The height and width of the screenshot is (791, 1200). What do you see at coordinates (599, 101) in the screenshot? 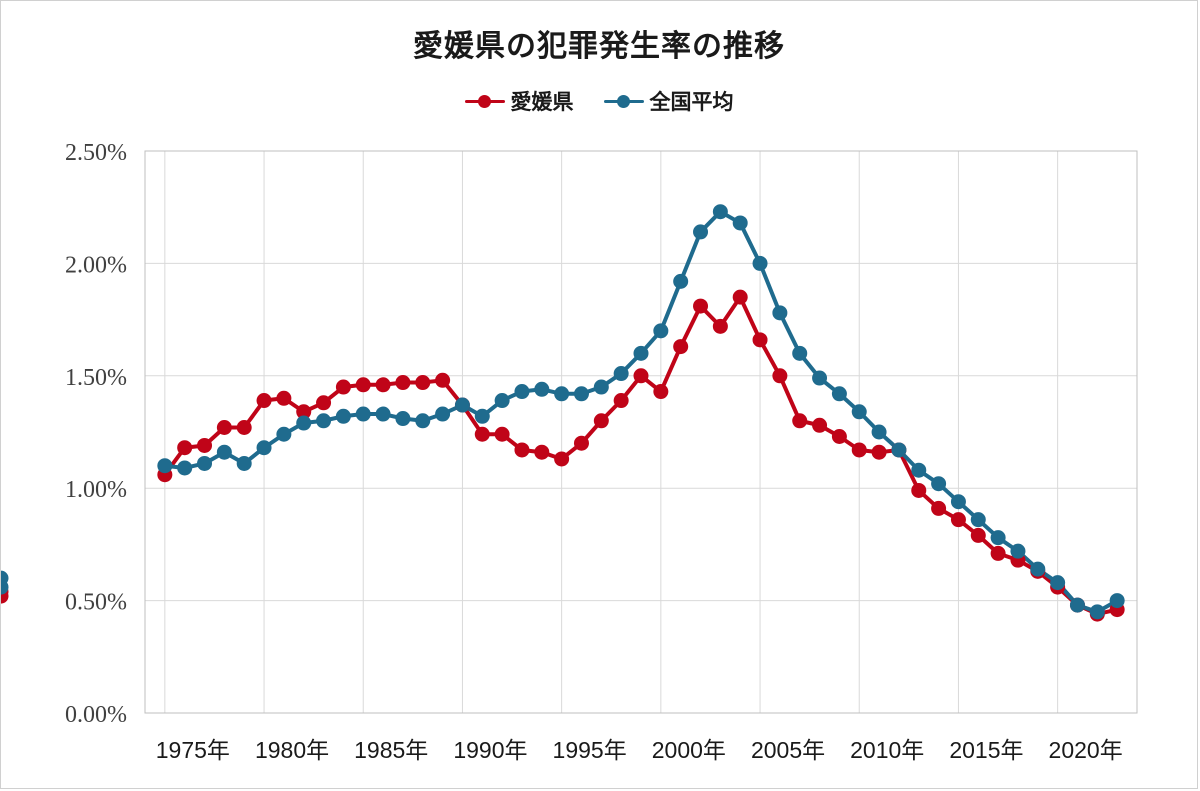
I see `chart-legend: 愛媛県 全国平均` at bounding box center [599, 101].